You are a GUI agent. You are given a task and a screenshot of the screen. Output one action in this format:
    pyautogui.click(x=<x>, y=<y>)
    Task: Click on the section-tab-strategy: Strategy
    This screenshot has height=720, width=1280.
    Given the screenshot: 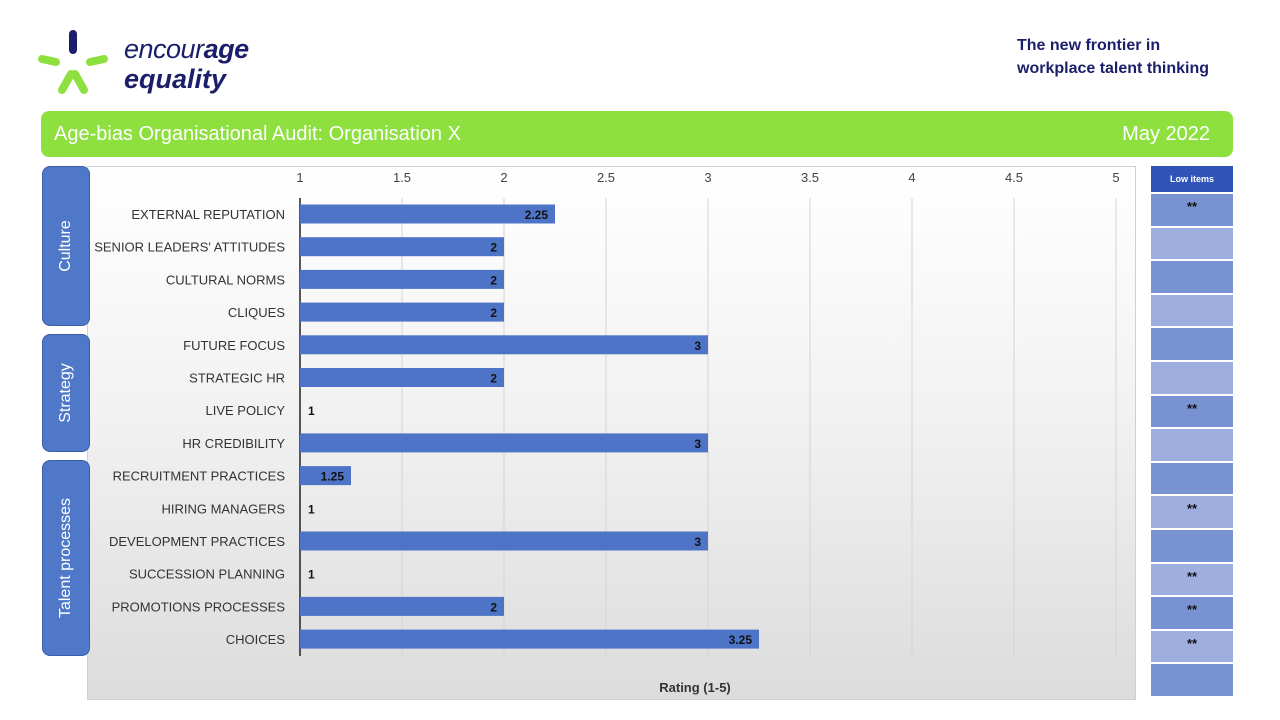 What is the action you would take?
    pyautogui.click(x=66, y=393)
    